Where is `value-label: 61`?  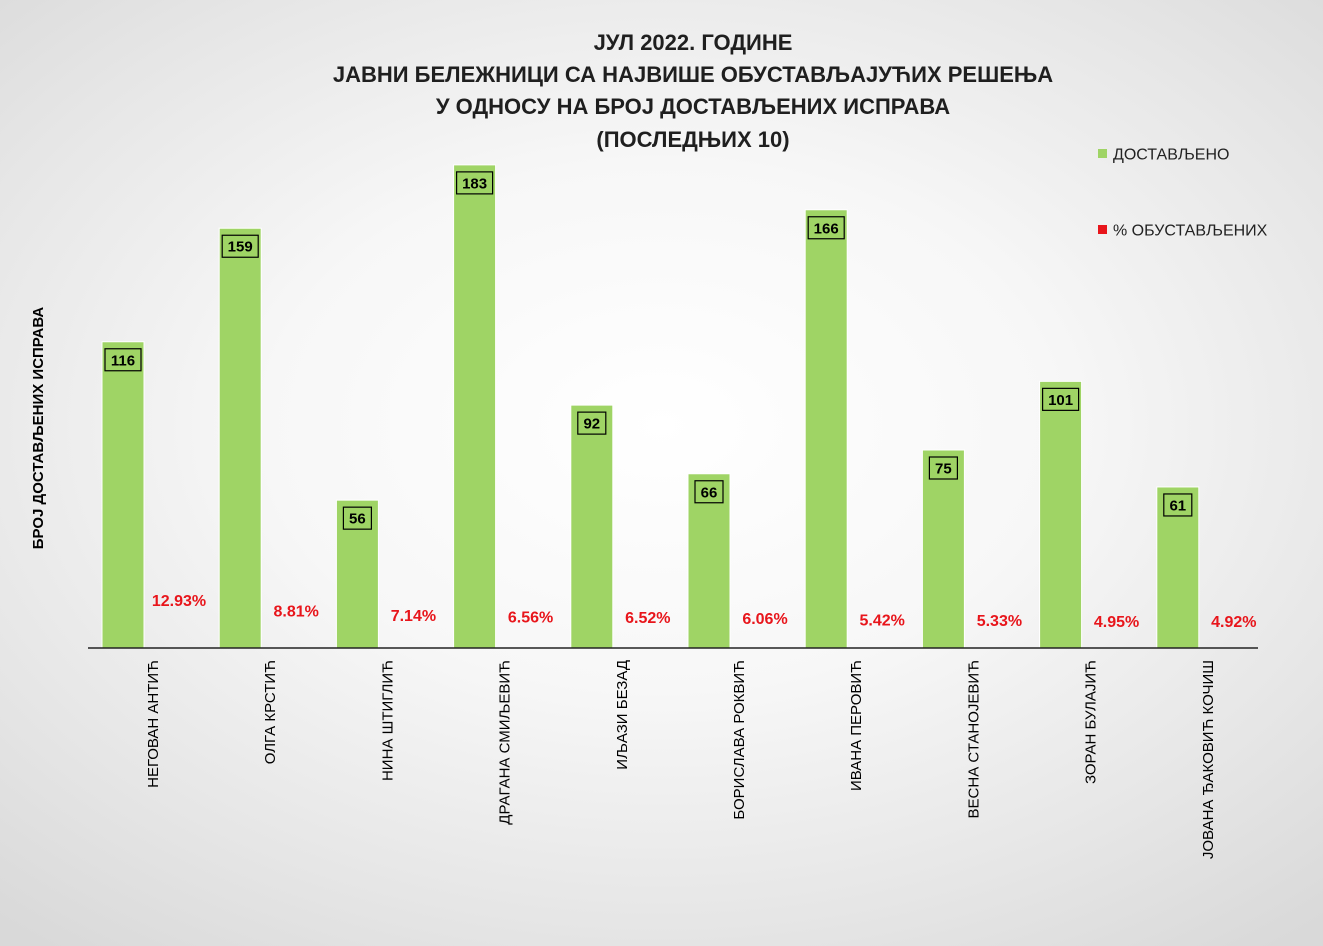 value-label: 61 is located at coordinates (1177, 505).